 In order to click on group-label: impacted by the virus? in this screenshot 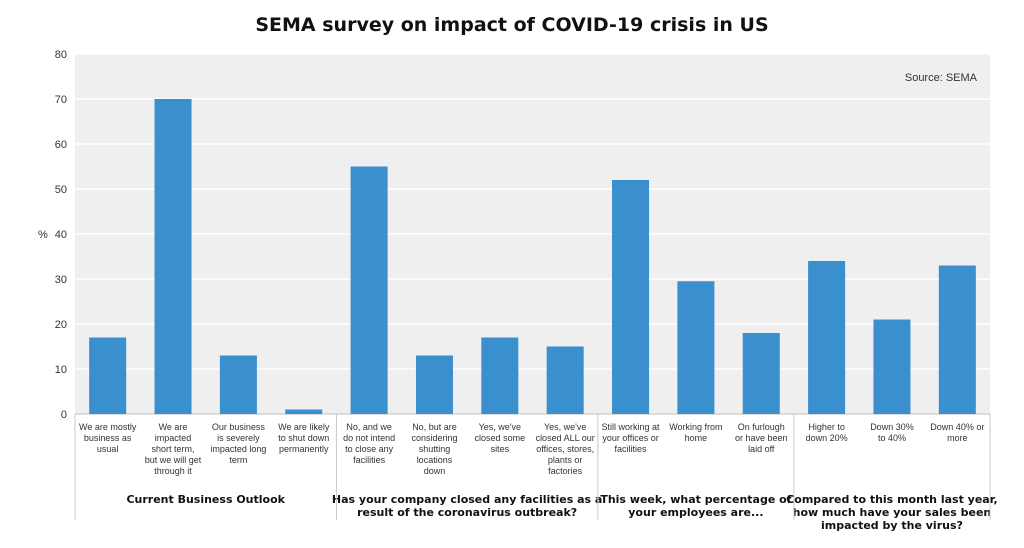, I will do `click(892, 525)`.